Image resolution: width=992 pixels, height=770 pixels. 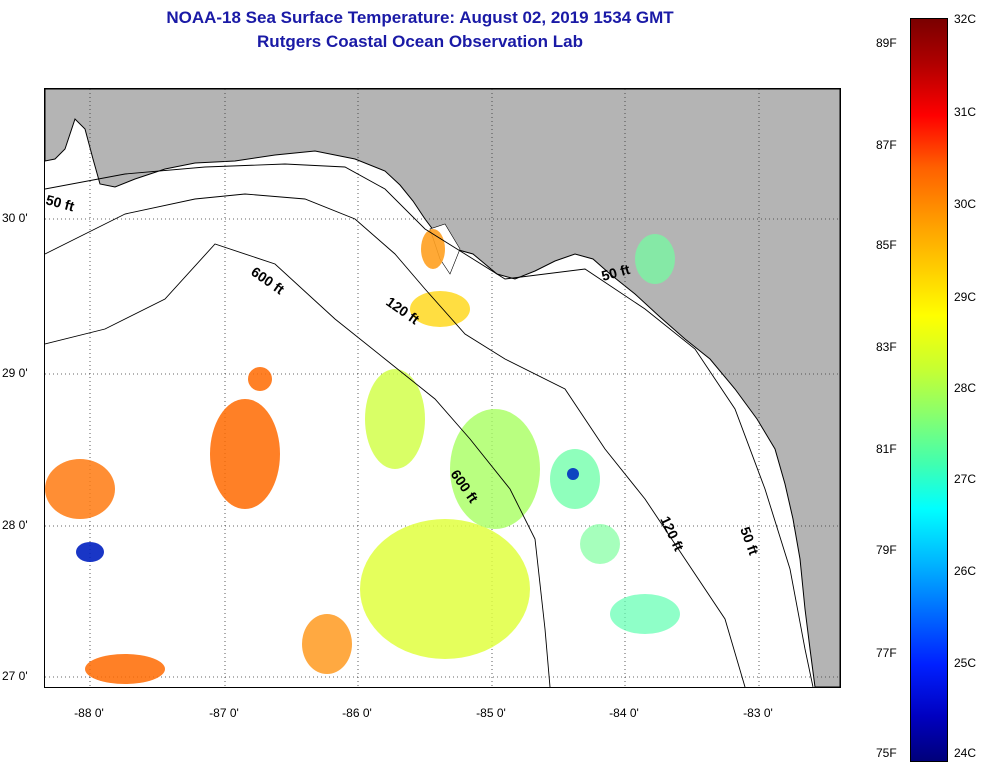 What do you see at coordinates (672, 534) in the screenshot?
I see `isobath-label: 120 ft` at bounding box center [672, 534].